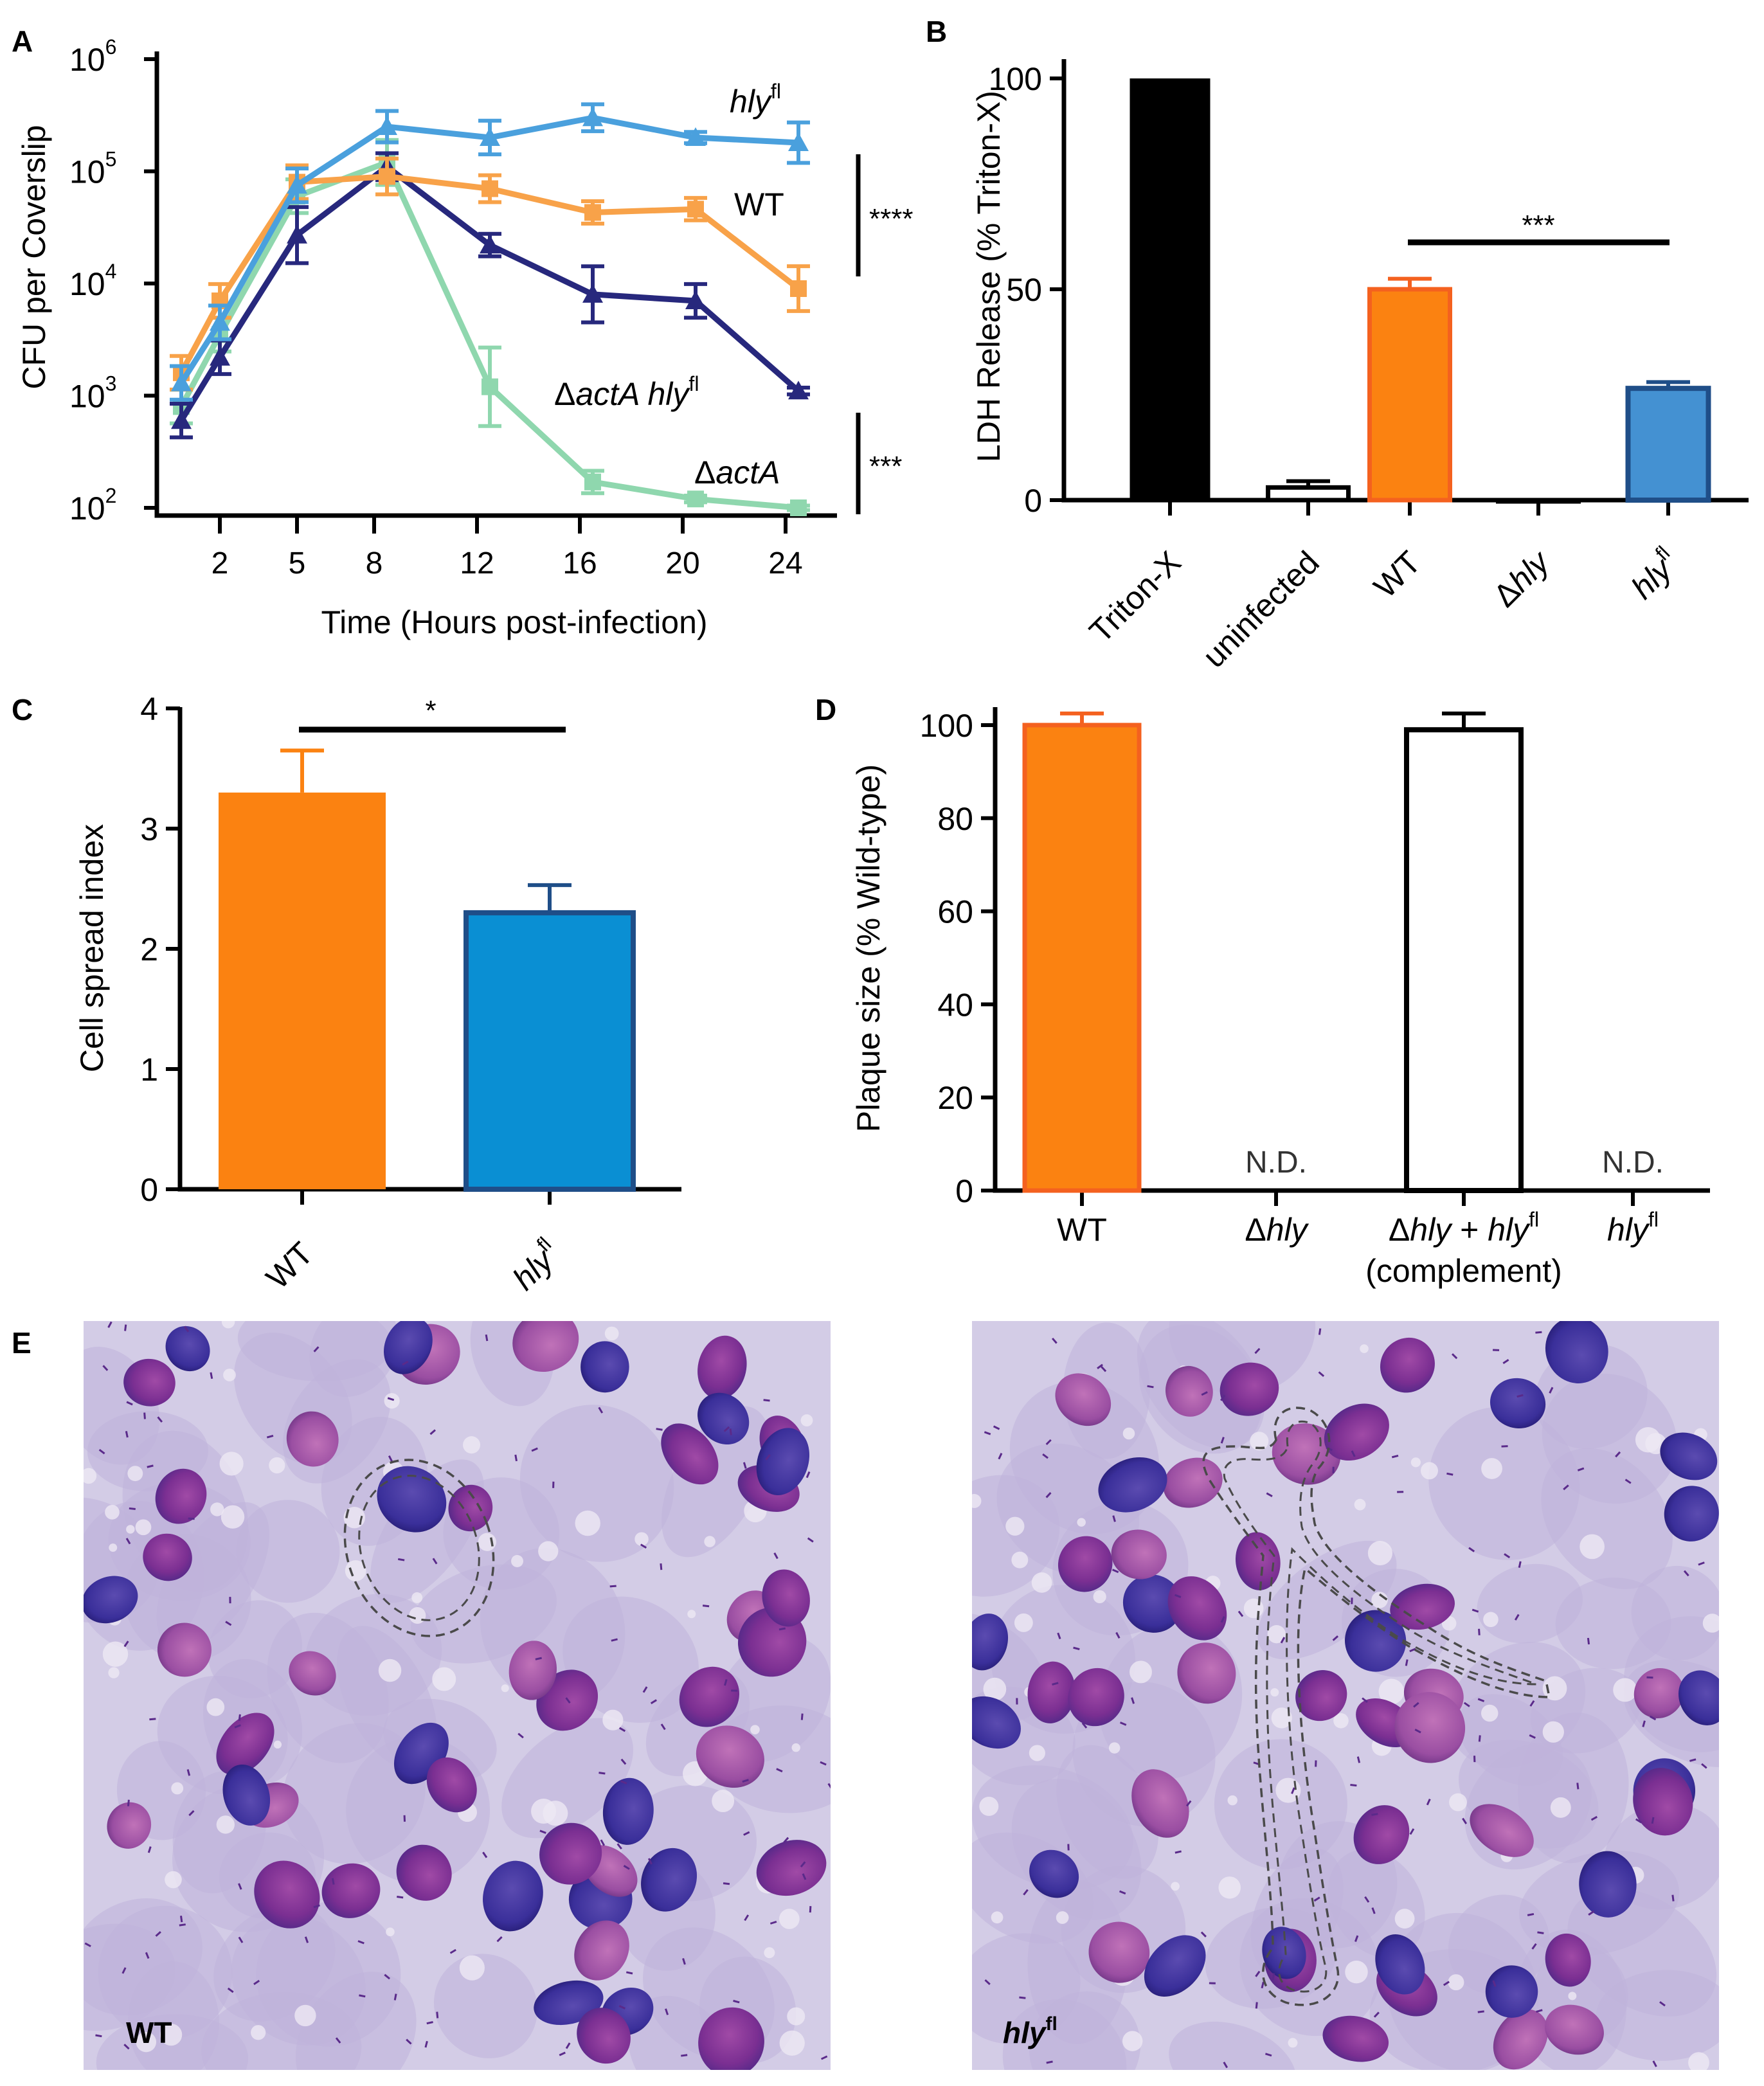 The height and width of the screenshot is (2086, 1764). What do you see at coordinates (955, 1005) in the screenshot?
I see `panel-d-ytick-label: 40` at bounding box center [955, 1005].